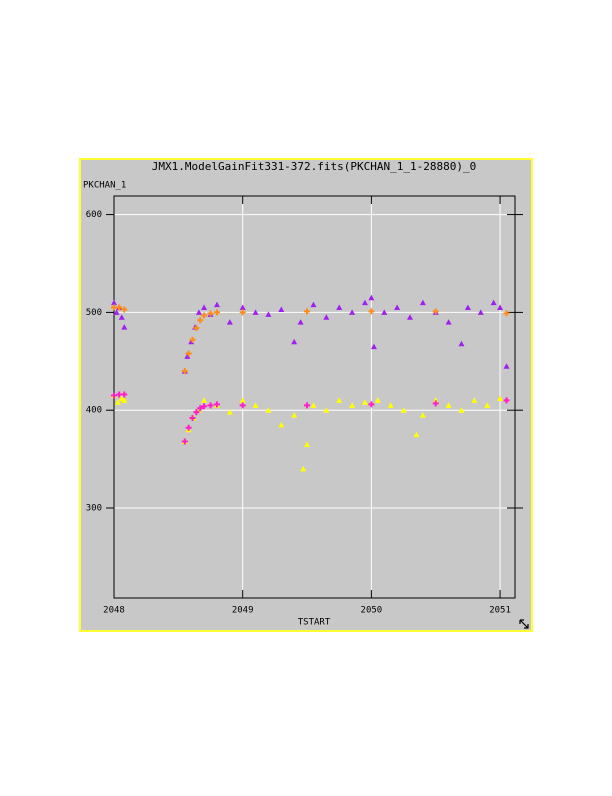 This screenshot has width=612, height=796. Describe the element at coordinates (524, 624) in the screenshot. I see `resize-icon` at that location.